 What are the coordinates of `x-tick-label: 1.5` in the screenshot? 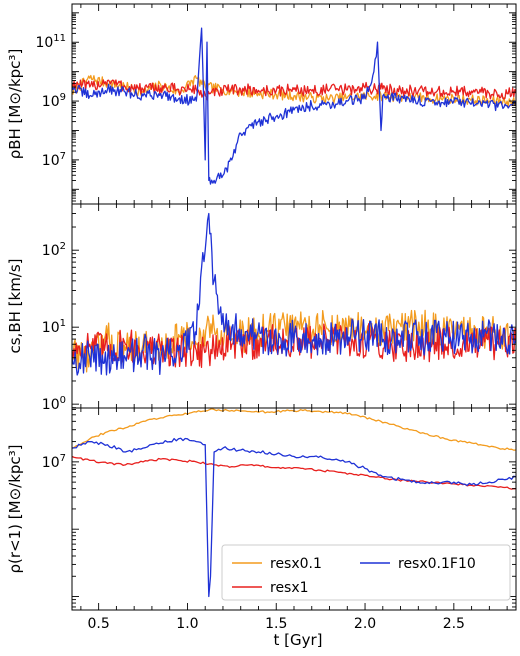 It's located at (276, 624).